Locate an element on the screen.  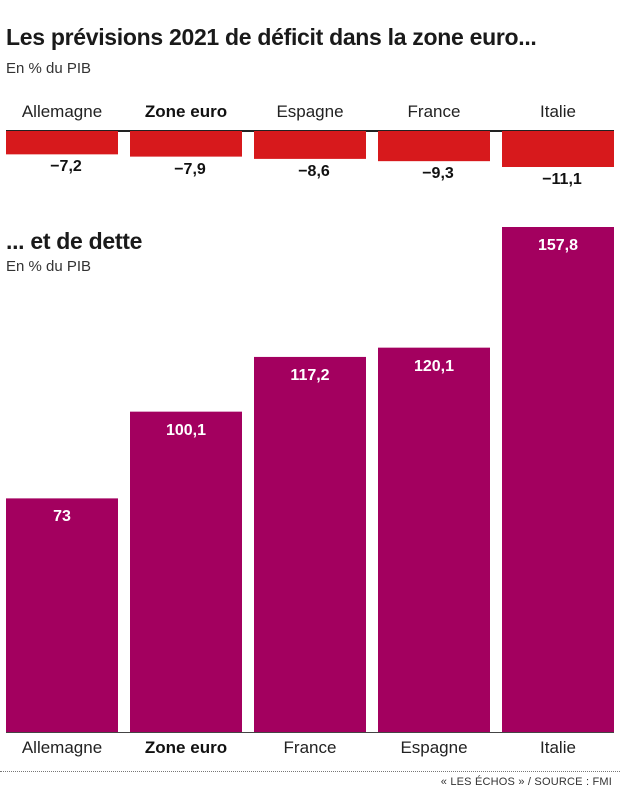
deficit-bar-zone-euro is located at coordinates (186, 144).